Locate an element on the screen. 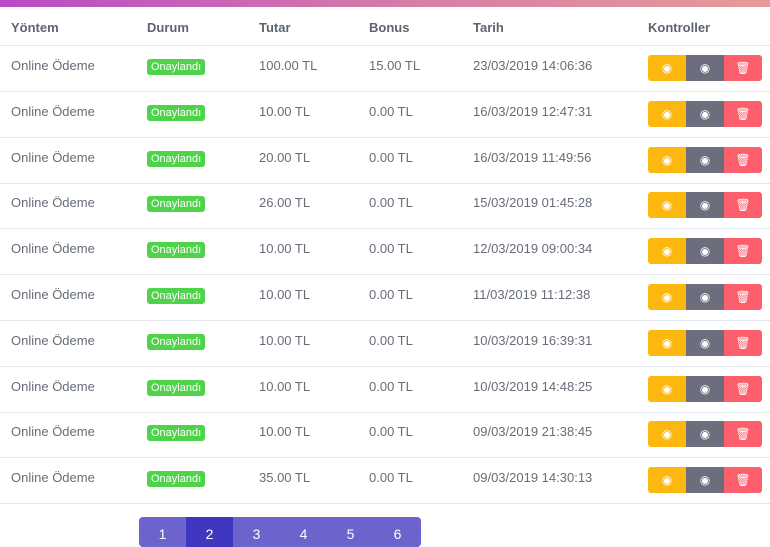  page-4-button: 4 is located at coordinates (303, 532).